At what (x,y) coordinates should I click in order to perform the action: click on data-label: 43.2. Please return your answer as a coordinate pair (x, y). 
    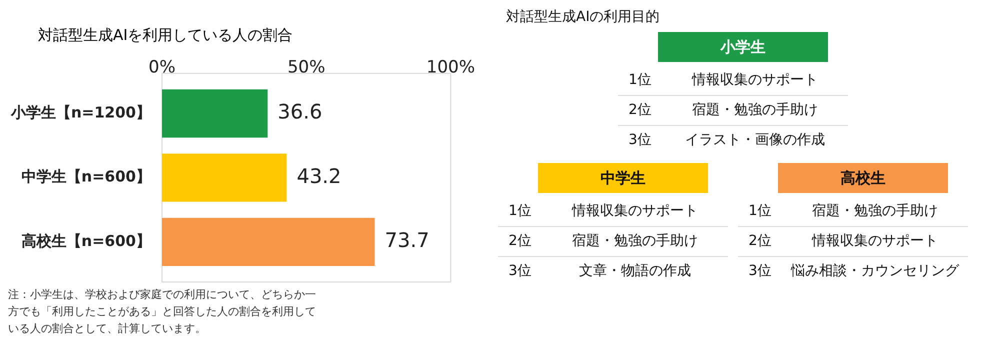
    Looking at the image, I should click on (319, 176).